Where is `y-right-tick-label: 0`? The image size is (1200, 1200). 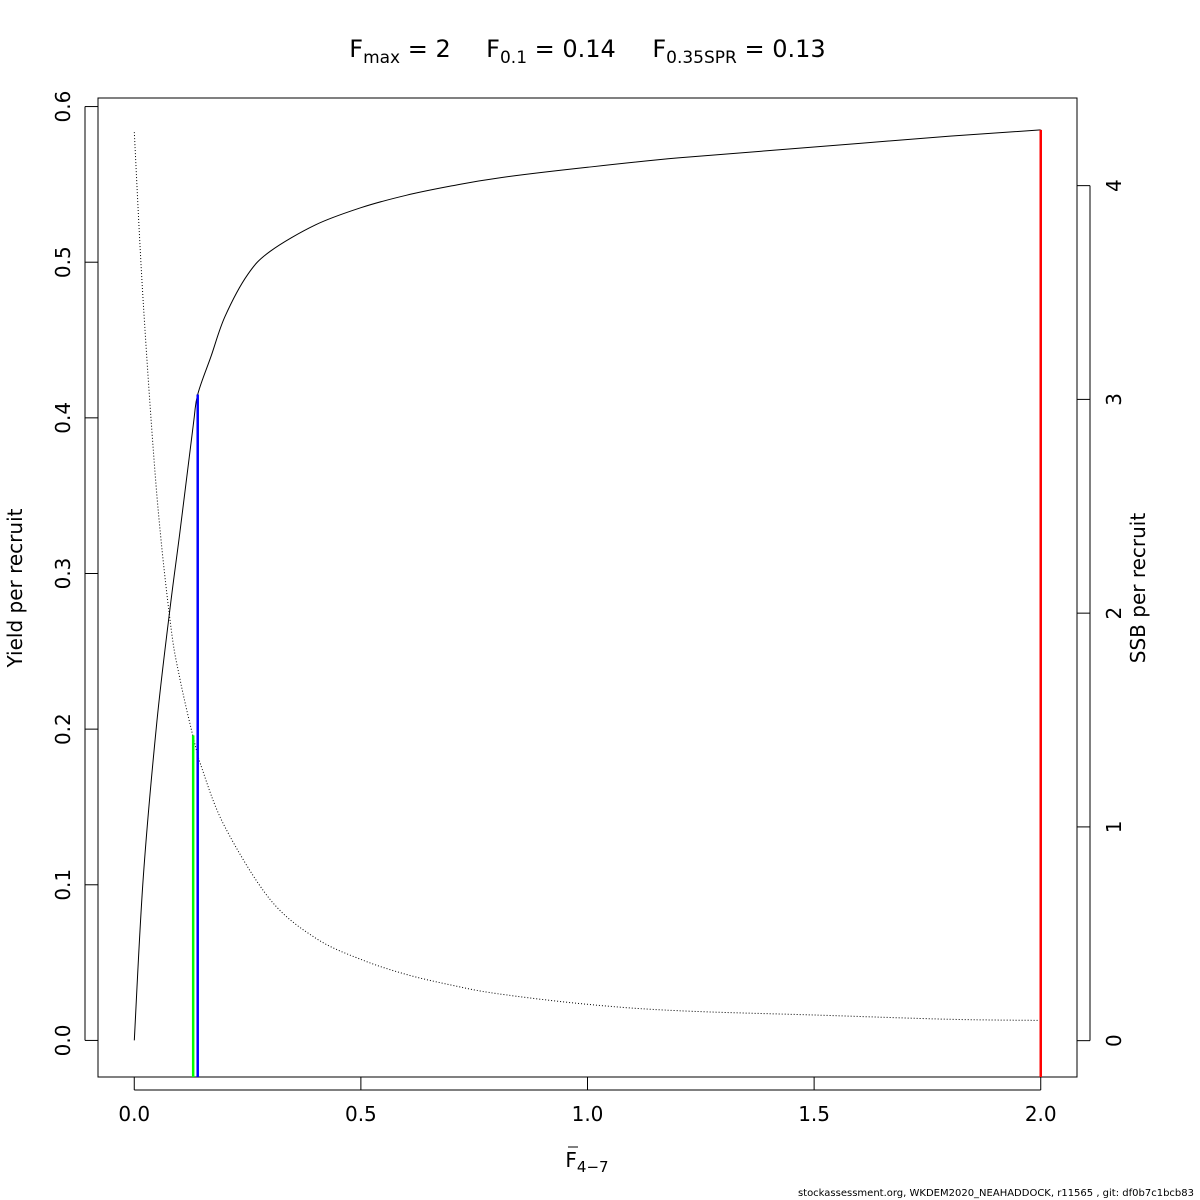 y-right-tick-label: 0 is located at coordinates (1114, 1040).